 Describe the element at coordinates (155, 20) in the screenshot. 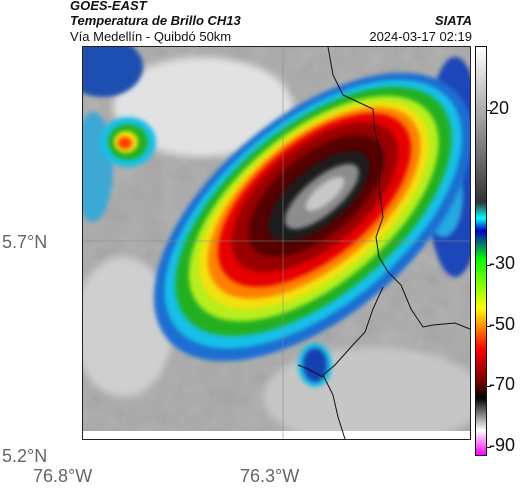

I see `product-title: Temperatura de Brillo CH13` at that location.